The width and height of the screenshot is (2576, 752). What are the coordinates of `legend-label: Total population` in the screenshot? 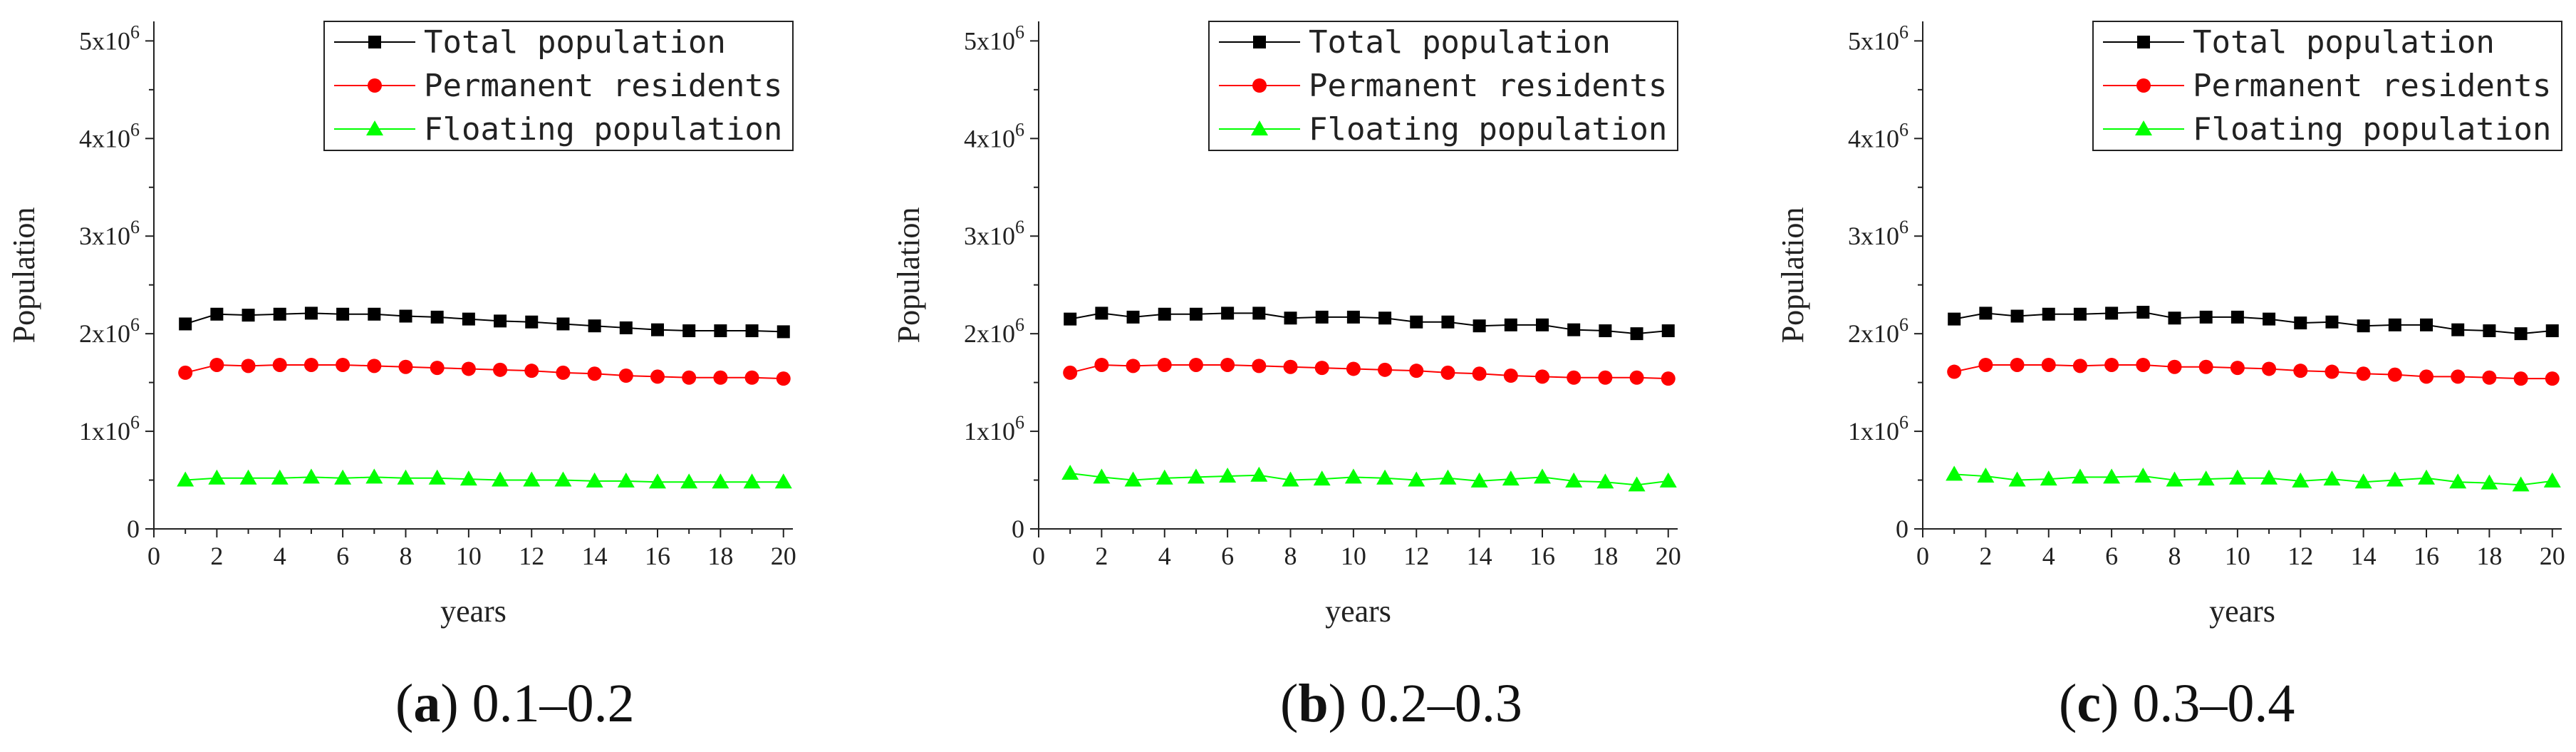 It's located at (2344, 42).